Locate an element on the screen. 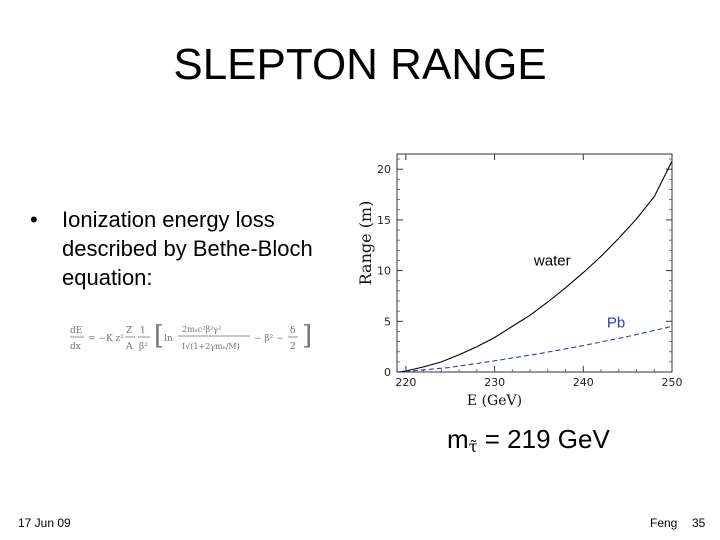  x-tick-label: 250 is located at coordinates (672, 382).